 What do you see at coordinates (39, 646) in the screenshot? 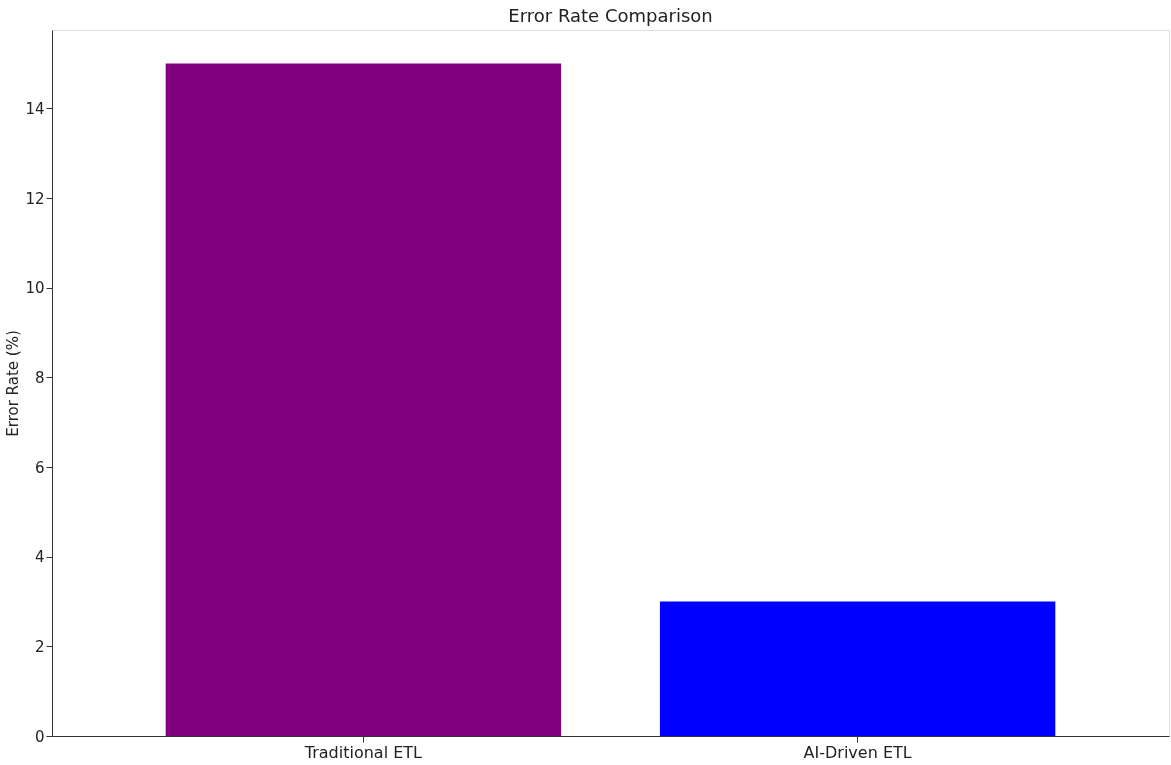
I see `y-tick-label: 2` at bounding box center [39, 646].